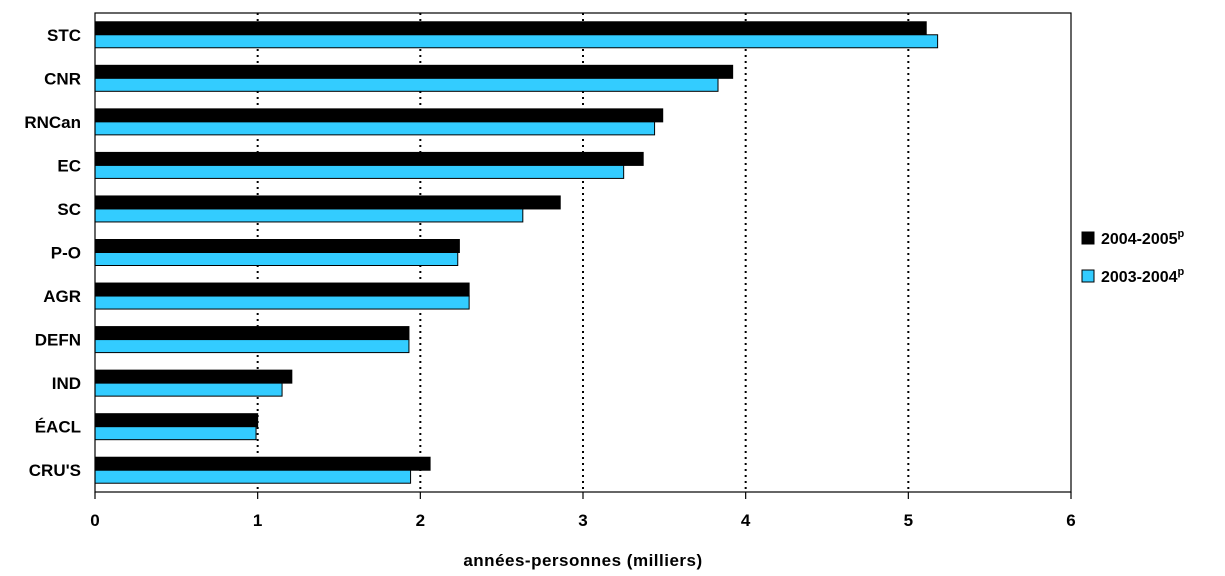 The height and width of the screenshot is (576, 1225). I want to click on x-tick-label: 3, so click(582, 520).